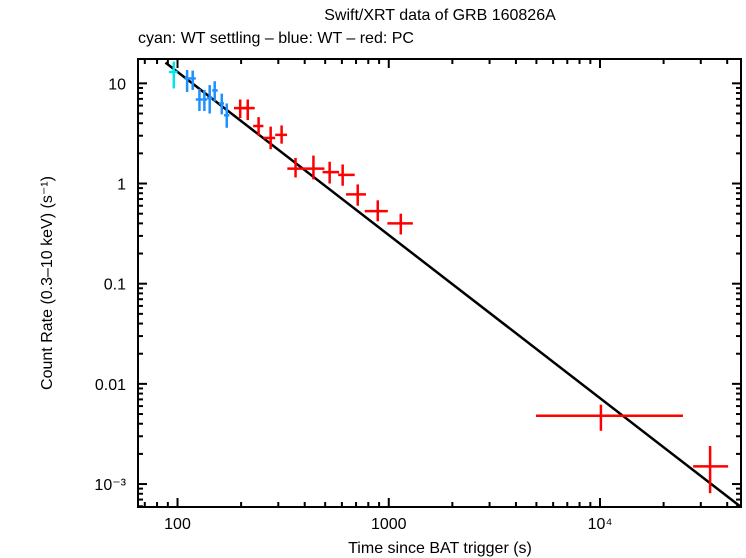  I want to click on y-tick-label: 0.1, so click(115, 285).